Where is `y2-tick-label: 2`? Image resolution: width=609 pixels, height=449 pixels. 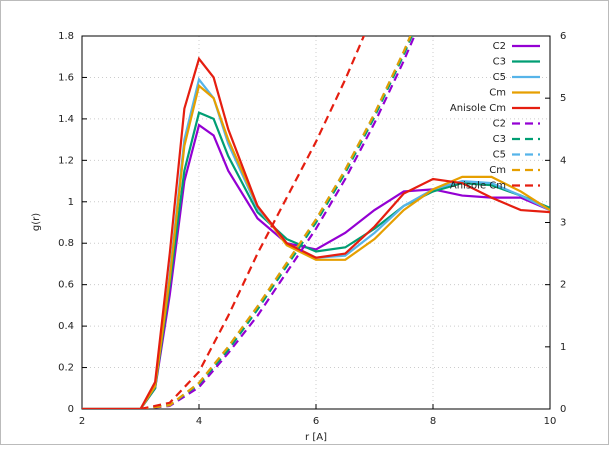
y2-tick-label: 2 is located at coordinates (563, 285).